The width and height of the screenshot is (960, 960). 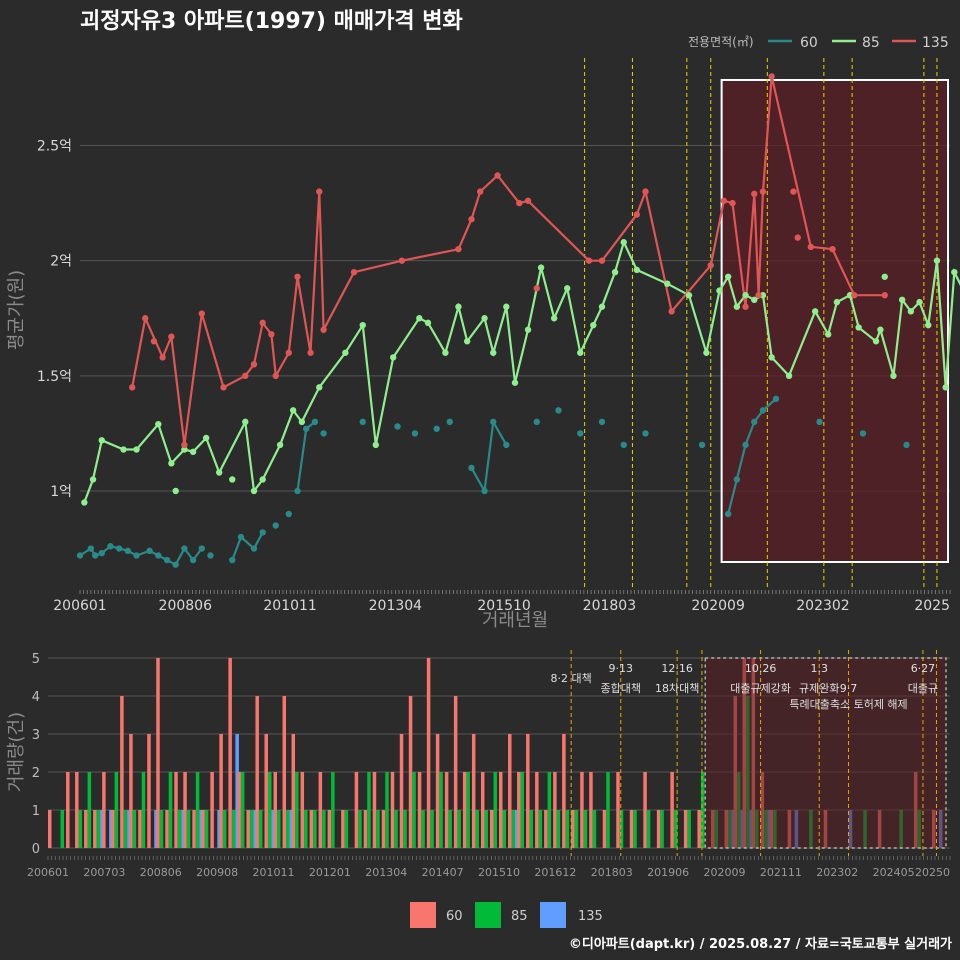 I want to click on price-x-tick-label: 202009, so click(x=717, y=606).